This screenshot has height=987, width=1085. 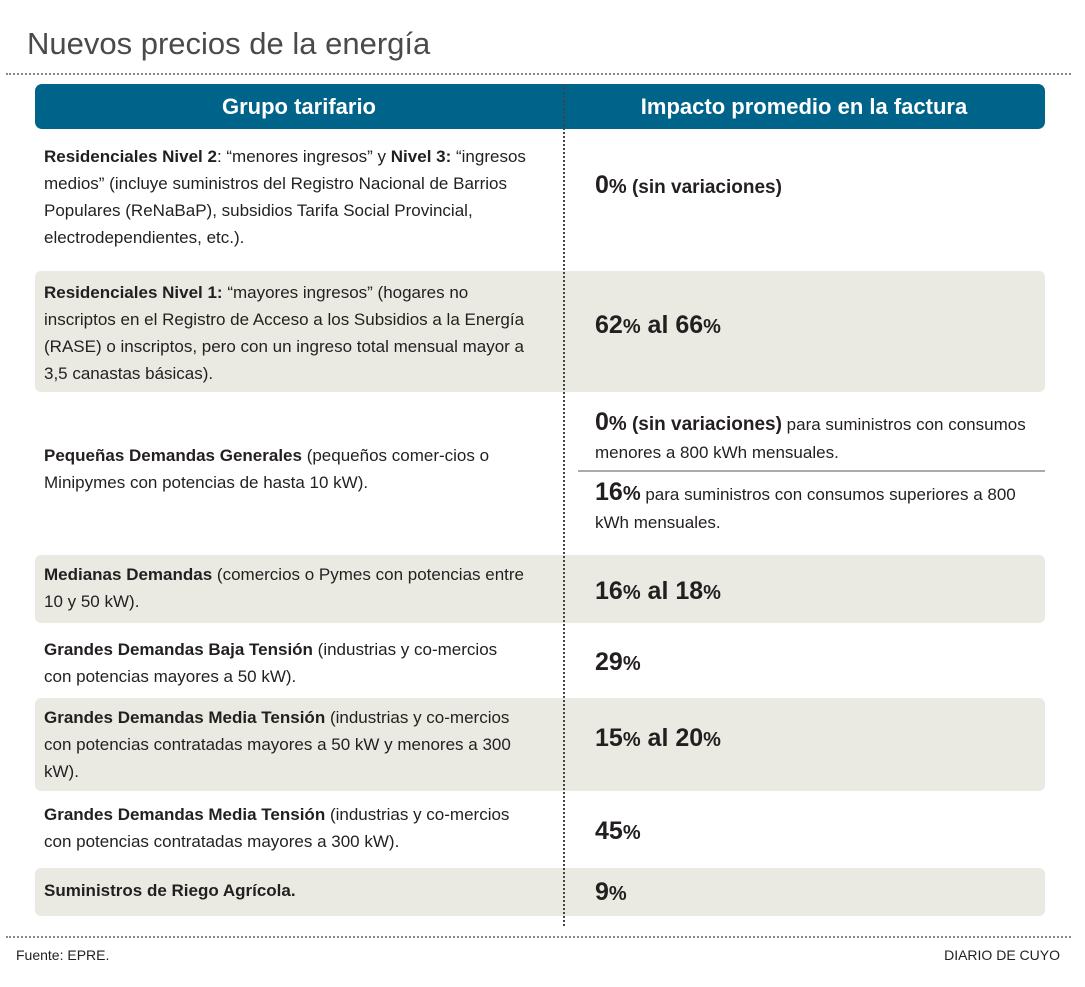 What do you see at coordinates (421, 156) in the screenshot?
I see `text-segment: Nivel 3:` at bounding box center [421, 156].